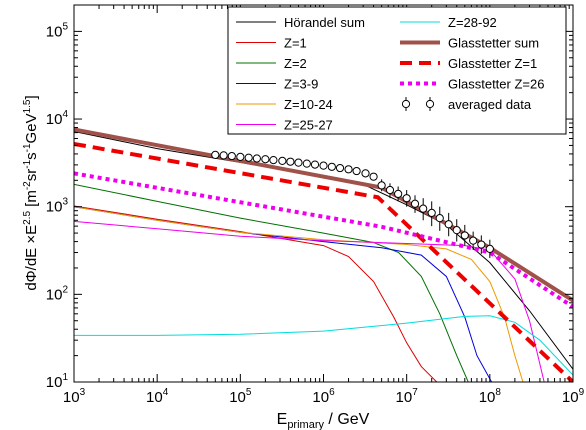 The width and height of the screenshot is (586, 430). I want to click on y-tick-label: 10³, so click(57, 206).